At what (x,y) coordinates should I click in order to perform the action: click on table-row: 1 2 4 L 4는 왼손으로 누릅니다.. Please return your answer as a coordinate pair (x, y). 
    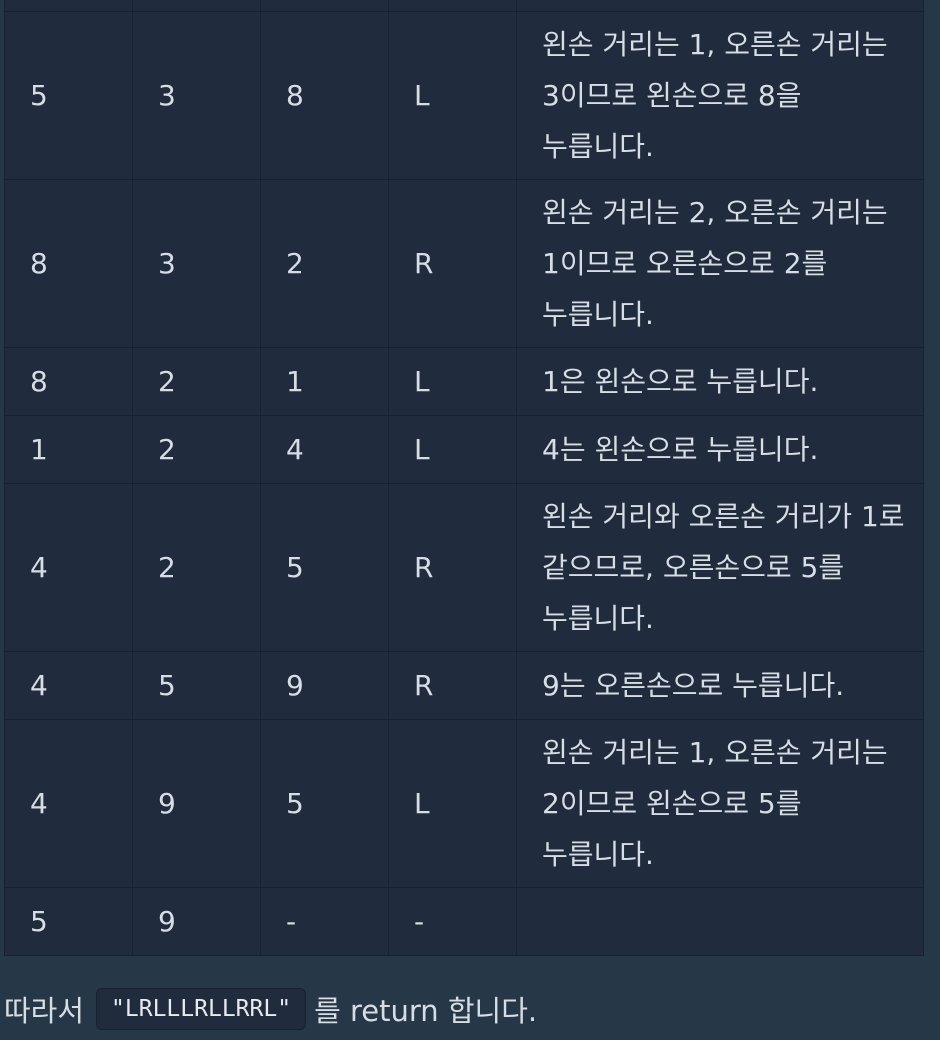
    Looking at the image, I should click on (464, 449).